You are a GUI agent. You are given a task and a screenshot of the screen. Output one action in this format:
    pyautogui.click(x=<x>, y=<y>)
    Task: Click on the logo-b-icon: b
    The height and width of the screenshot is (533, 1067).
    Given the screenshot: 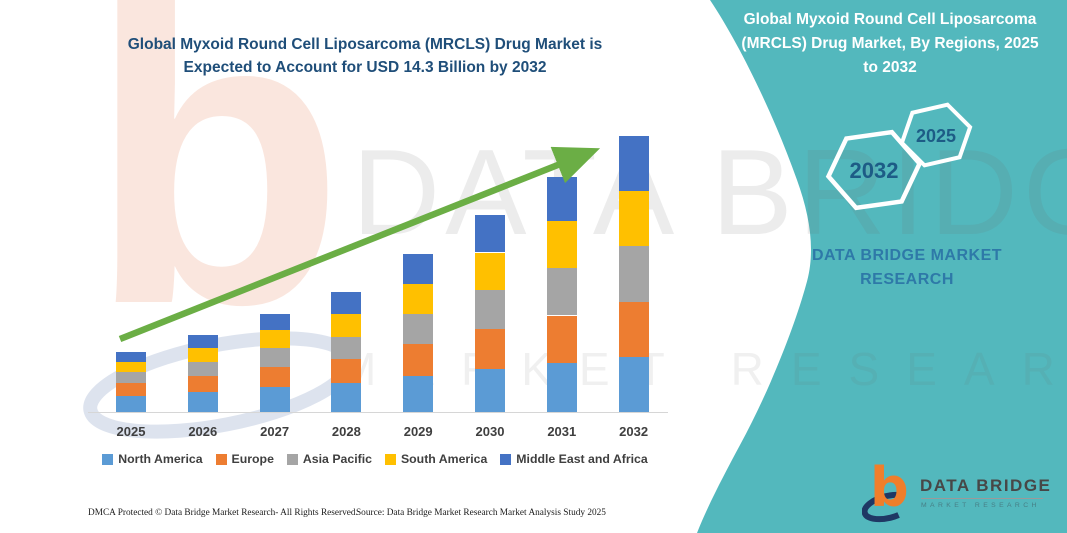 What is the action you would take?
    pyautogui.click(x=888, y=490)
    